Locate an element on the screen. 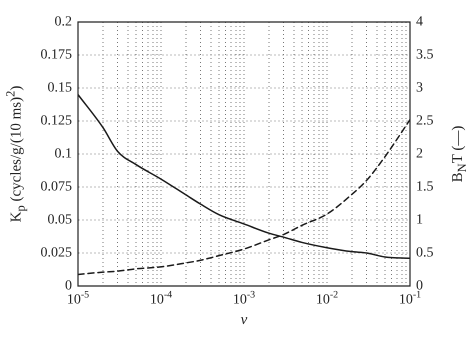  y2-tick-label: 3.5 is located at coordinates (425, 55).